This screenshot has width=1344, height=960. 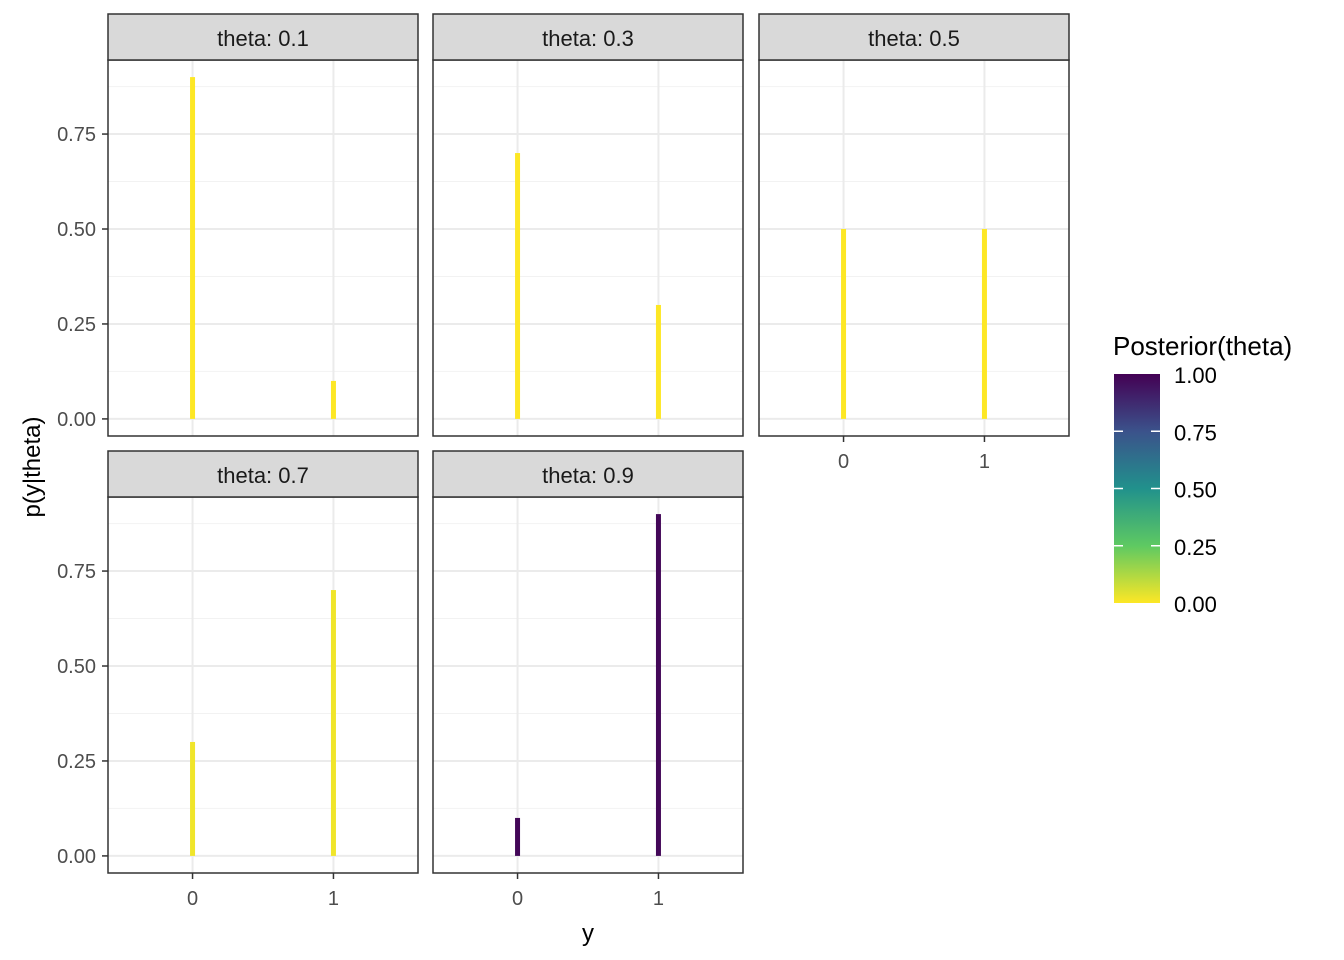 I want to click on legend-tick-label: 0.75, so click(x=1195, y=432).